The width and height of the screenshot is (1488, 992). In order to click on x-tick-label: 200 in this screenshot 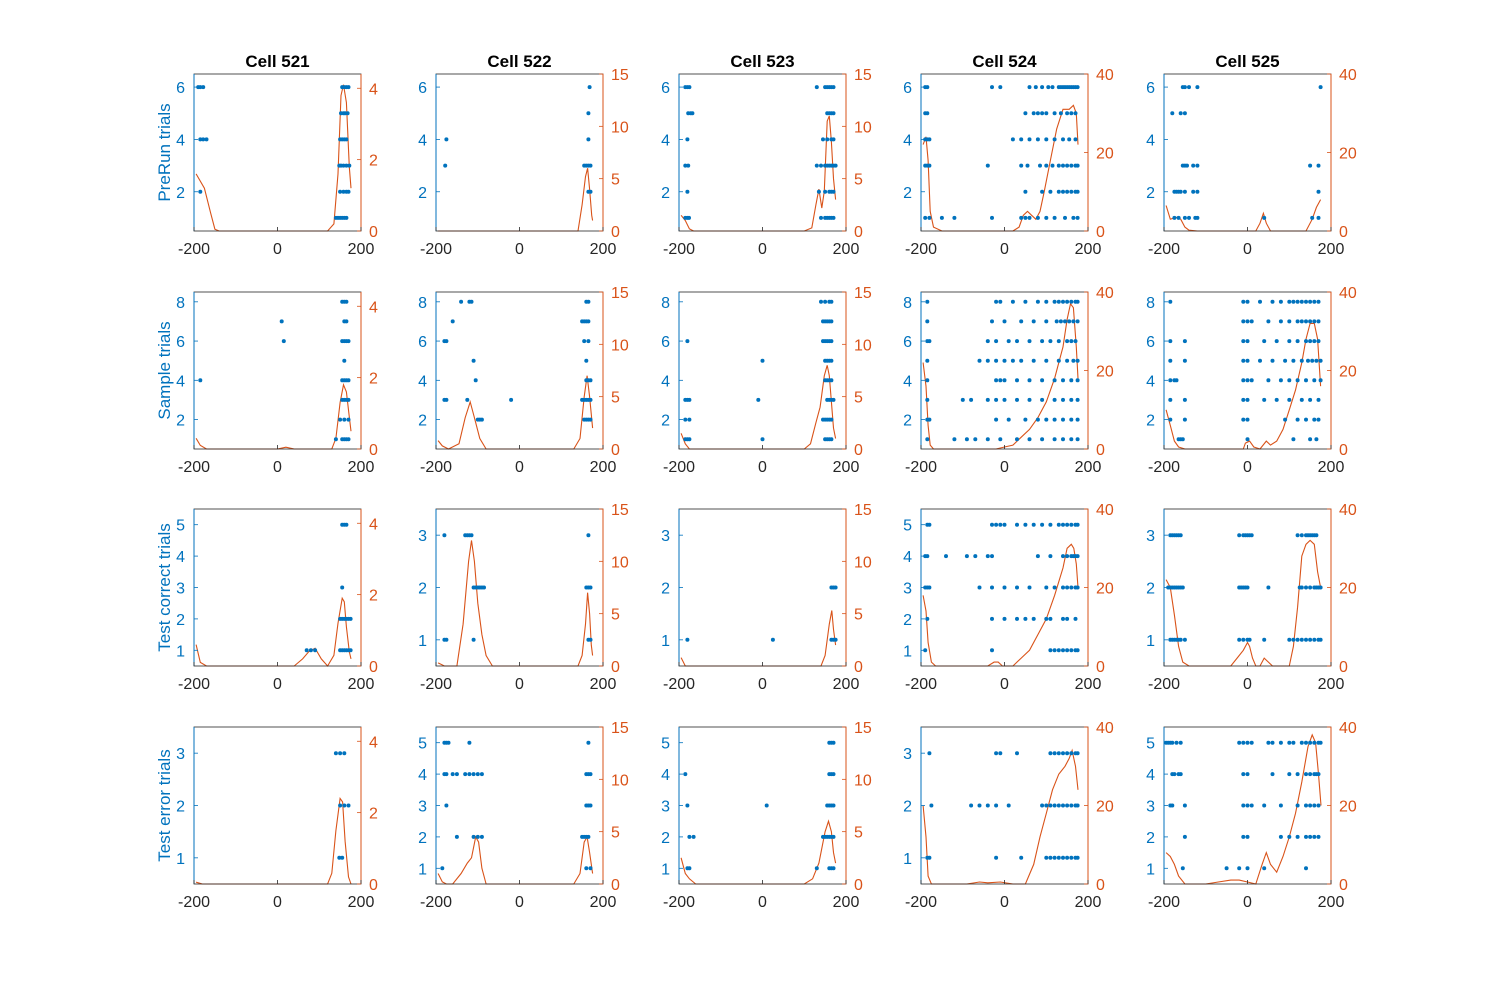, I will do `click(846, 902)`.